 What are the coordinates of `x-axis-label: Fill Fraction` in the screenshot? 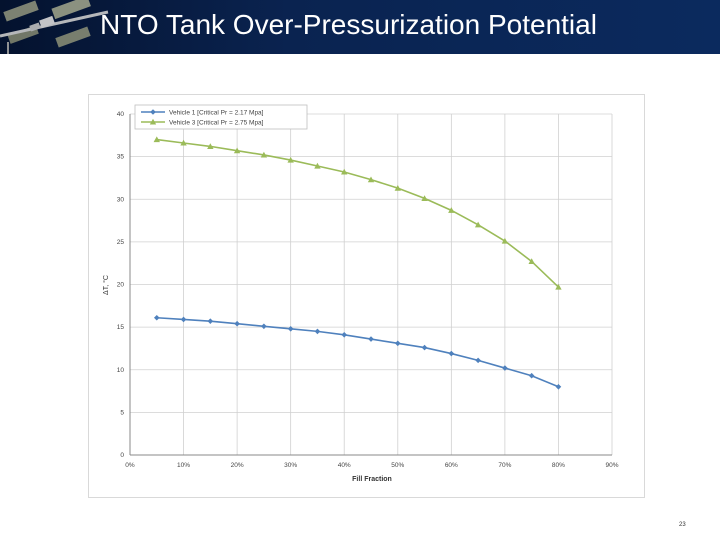 It's located at (372, 479).